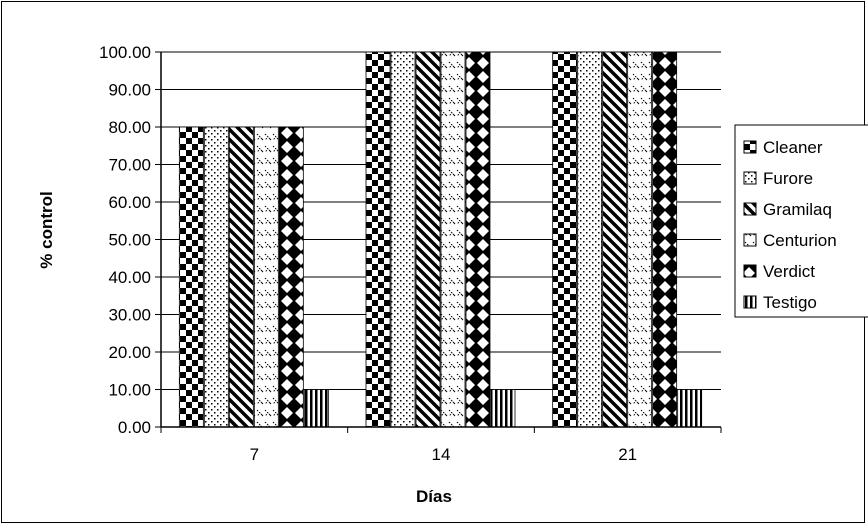 This screenshot has width=868, height=526. I want to click on x-tick-label: 21, so click(627, 454).